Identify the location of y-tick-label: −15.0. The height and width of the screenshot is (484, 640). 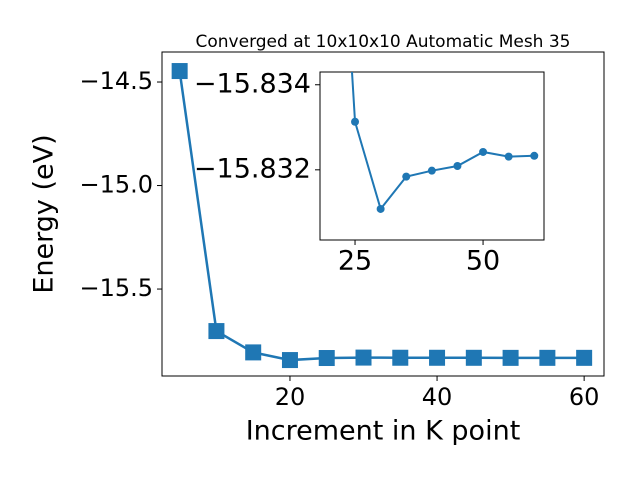
(116, 185).